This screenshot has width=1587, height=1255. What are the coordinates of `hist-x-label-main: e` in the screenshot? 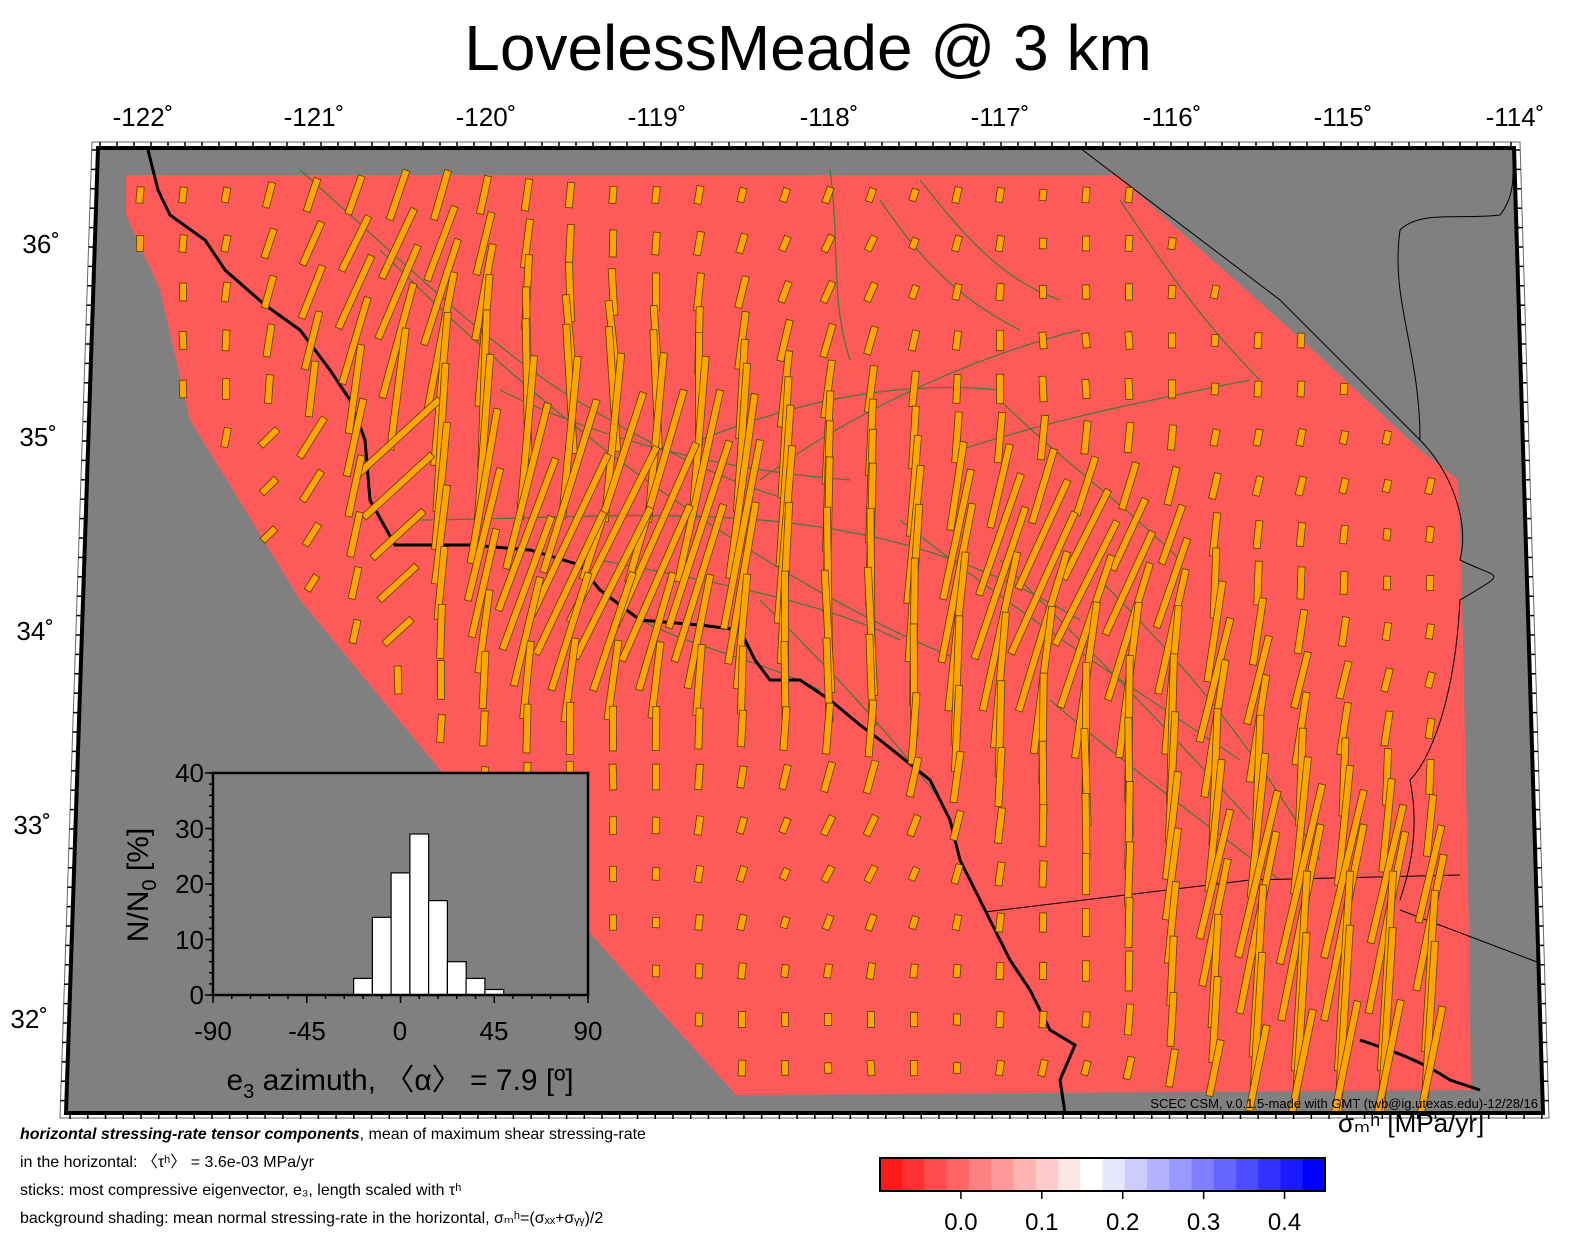 It's located at (234, 1080).